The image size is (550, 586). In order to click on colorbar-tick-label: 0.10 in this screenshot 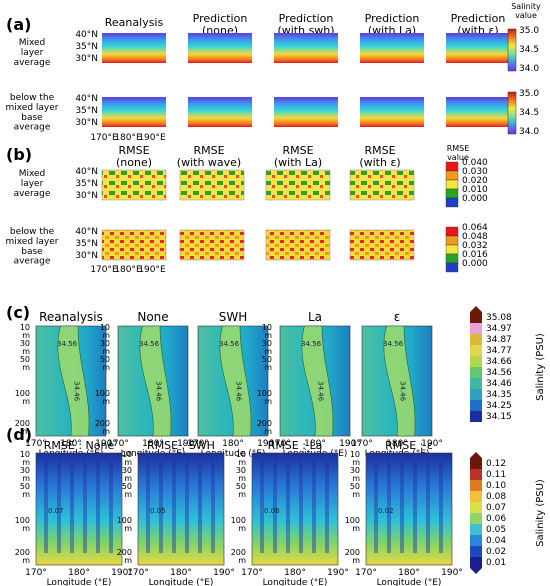, I will do `click(496, 486)`.